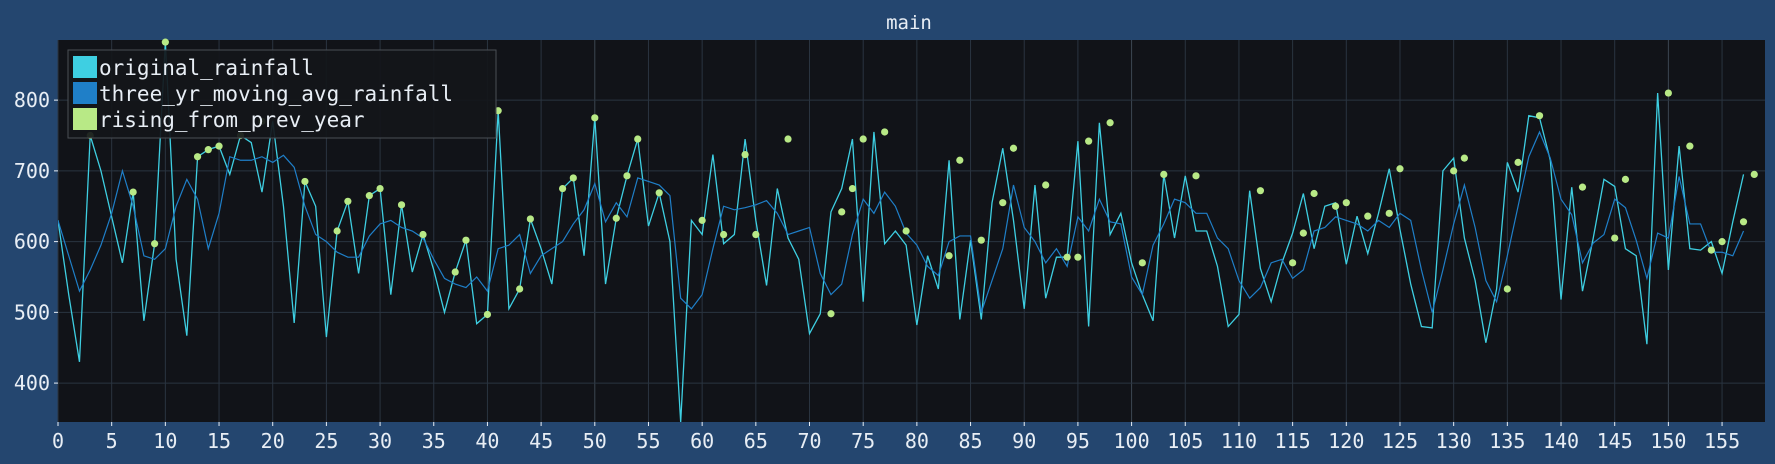 The width and height of the screenshot is (1775, 464). Describe the element at coordinates (32, 312) in the screenshot. I see `y-tick-label: 500` at that location.